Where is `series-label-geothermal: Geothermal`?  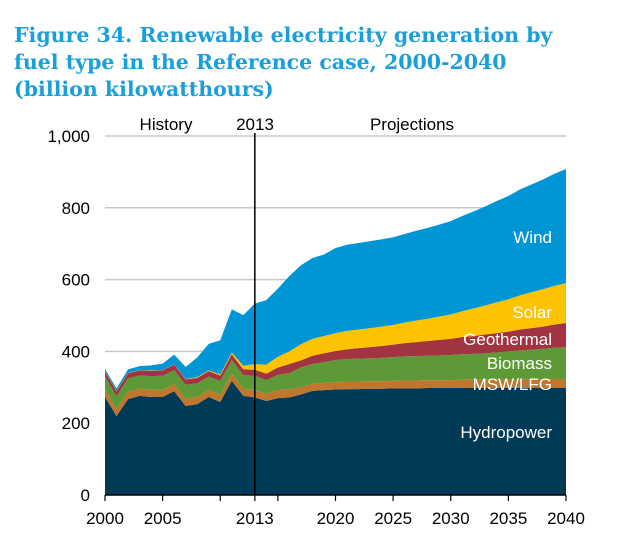
series-label-geothermal: Geothermal is located at coordinates (507, 339).